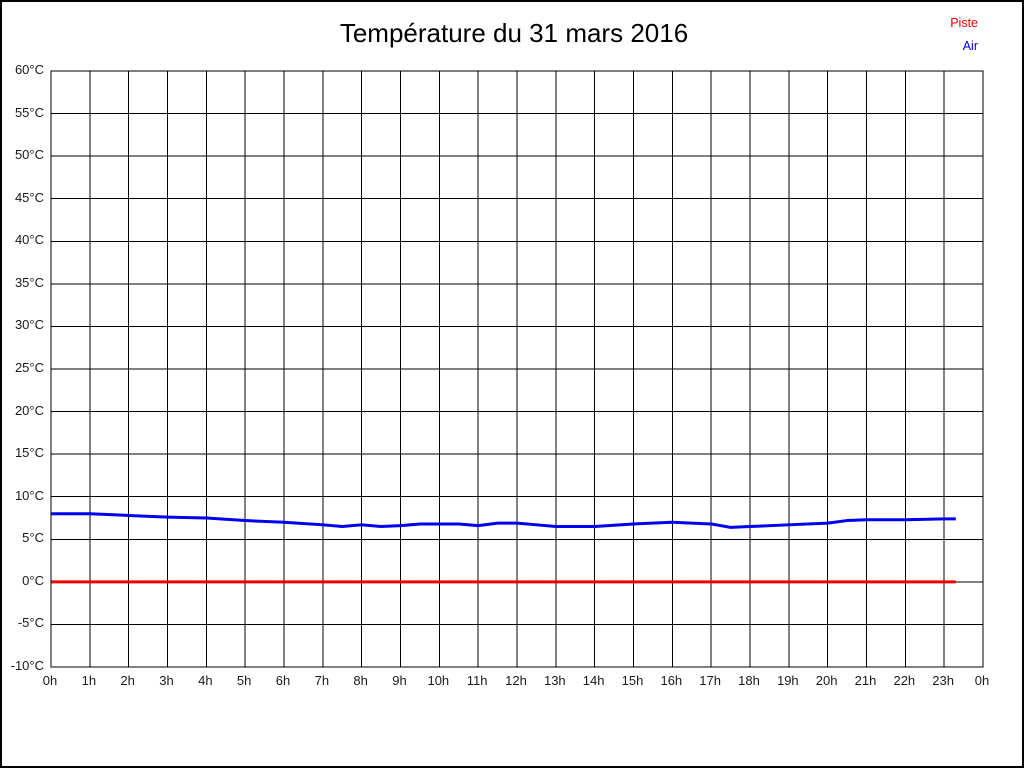 The image size is (1024, 768). What do you see at coordinates (33, 538) in the screenshot?
I see `y-tick-label: 5°C` at bounding box center [33, 538].